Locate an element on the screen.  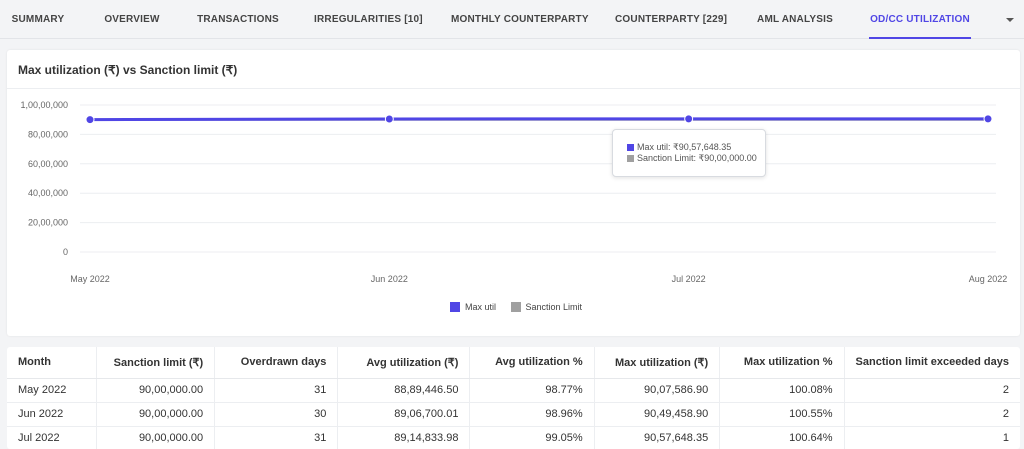
x-tick-label: Aug 2022 is located at coordinates (988, 279).